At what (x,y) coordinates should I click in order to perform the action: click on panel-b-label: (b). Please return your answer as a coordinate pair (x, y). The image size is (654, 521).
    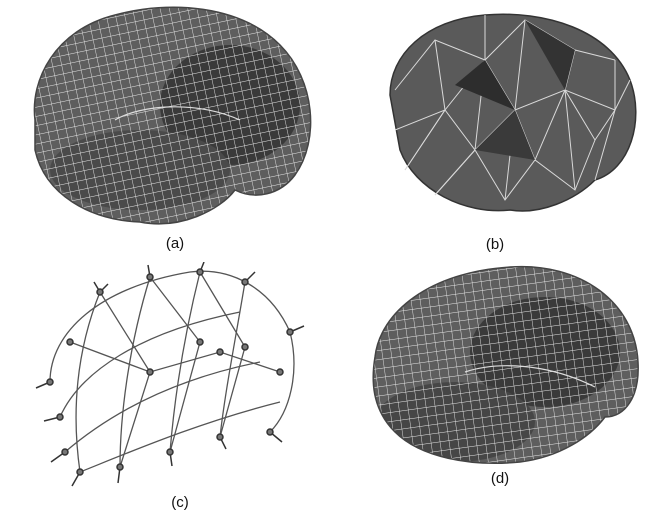
    Looking at the image, I should click on (495, 244).